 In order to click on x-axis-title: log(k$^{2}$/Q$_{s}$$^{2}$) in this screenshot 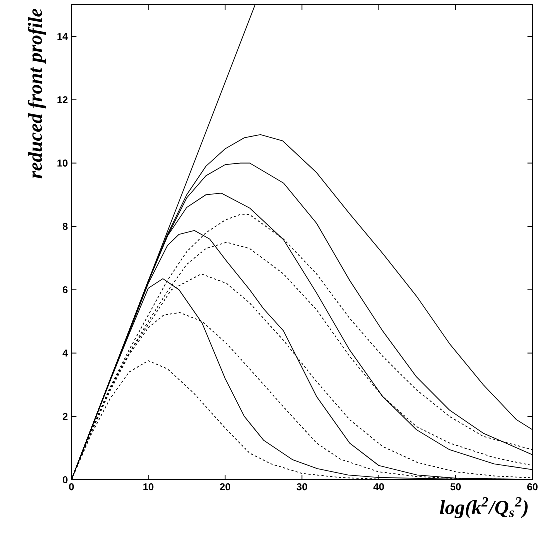, I will do `click(484, 507)`.